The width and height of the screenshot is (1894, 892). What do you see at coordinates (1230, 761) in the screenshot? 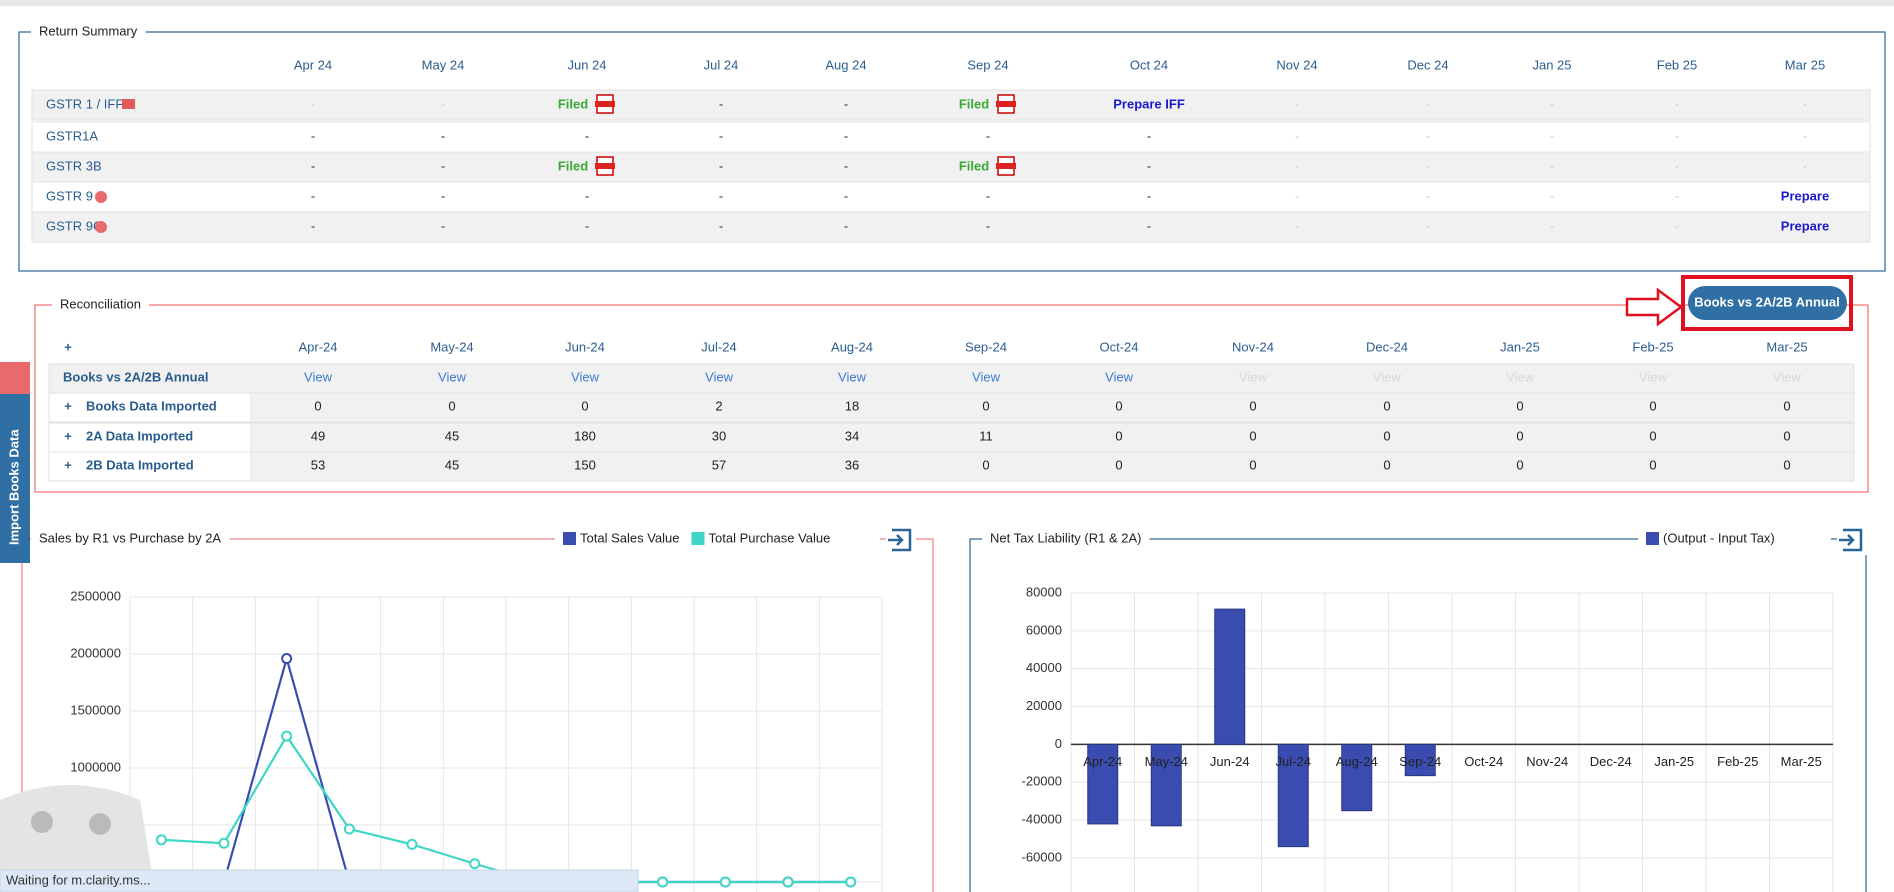
I see `x-tick-label: Jun-24` at bounding box center [1230, 761].